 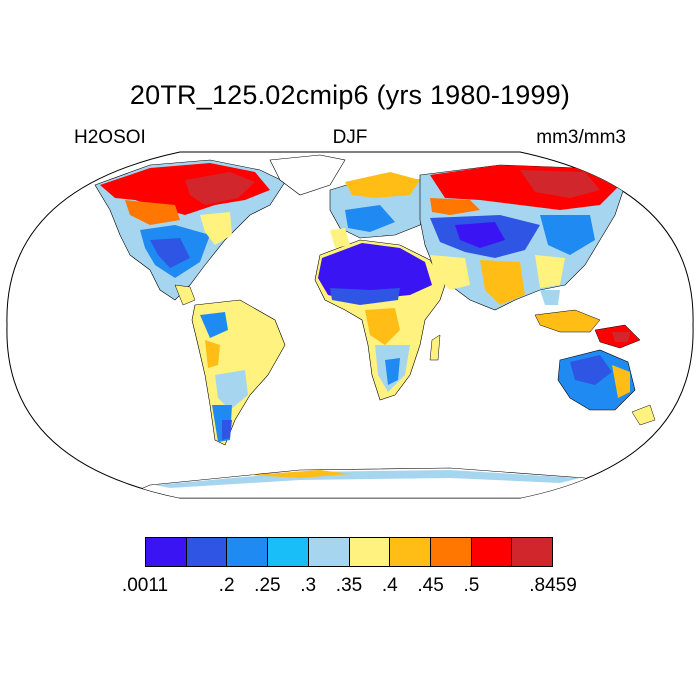 I want to click on variable-label: H2OSOI, so click(x=110, y=137).